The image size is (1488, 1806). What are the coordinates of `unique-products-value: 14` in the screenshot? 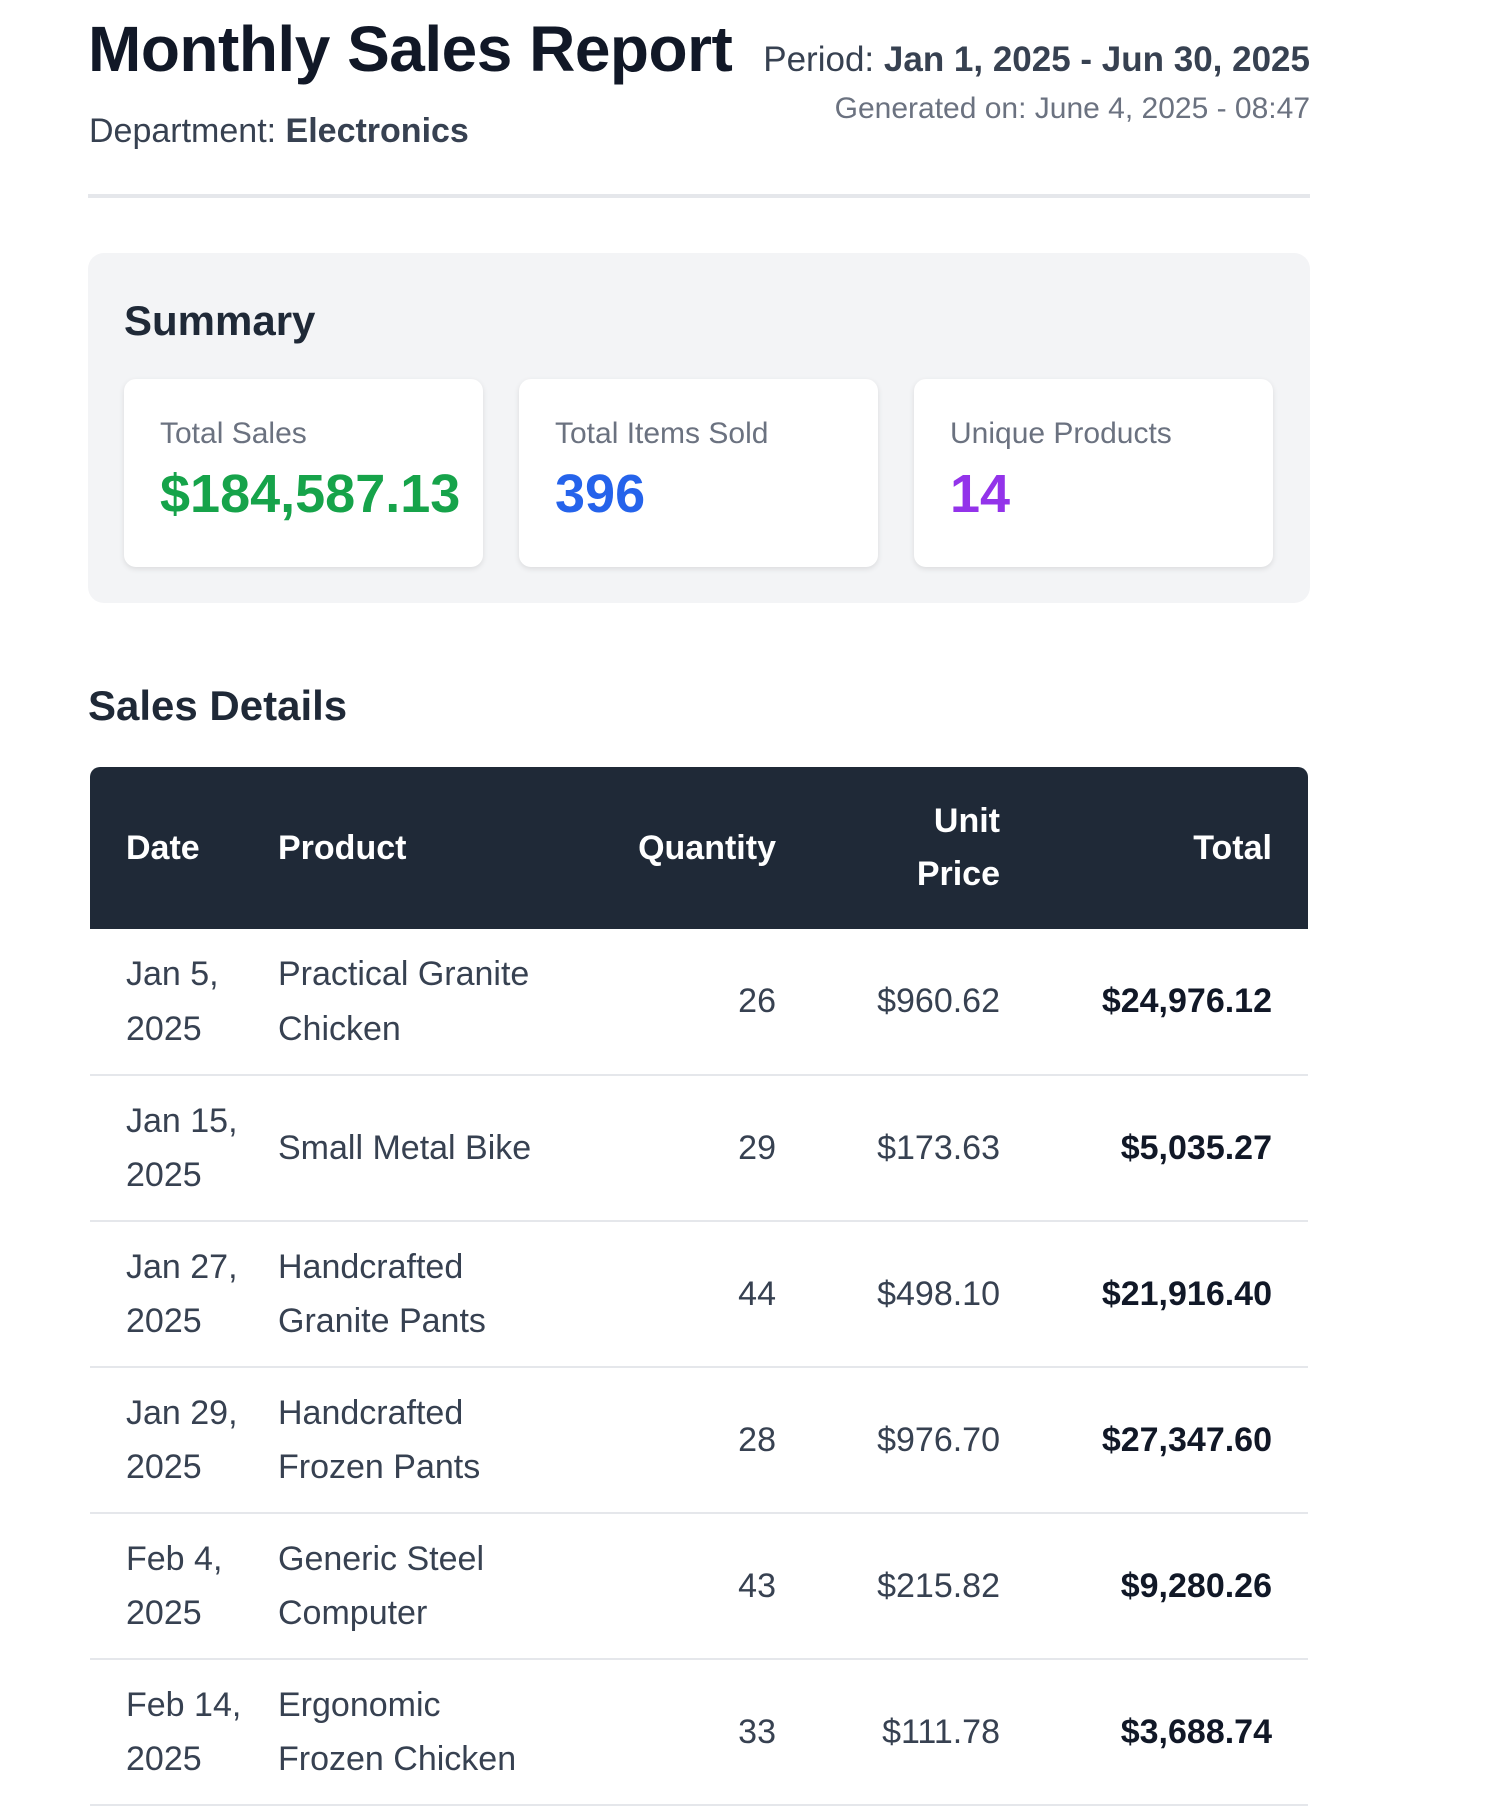 It's located at (980, 494).